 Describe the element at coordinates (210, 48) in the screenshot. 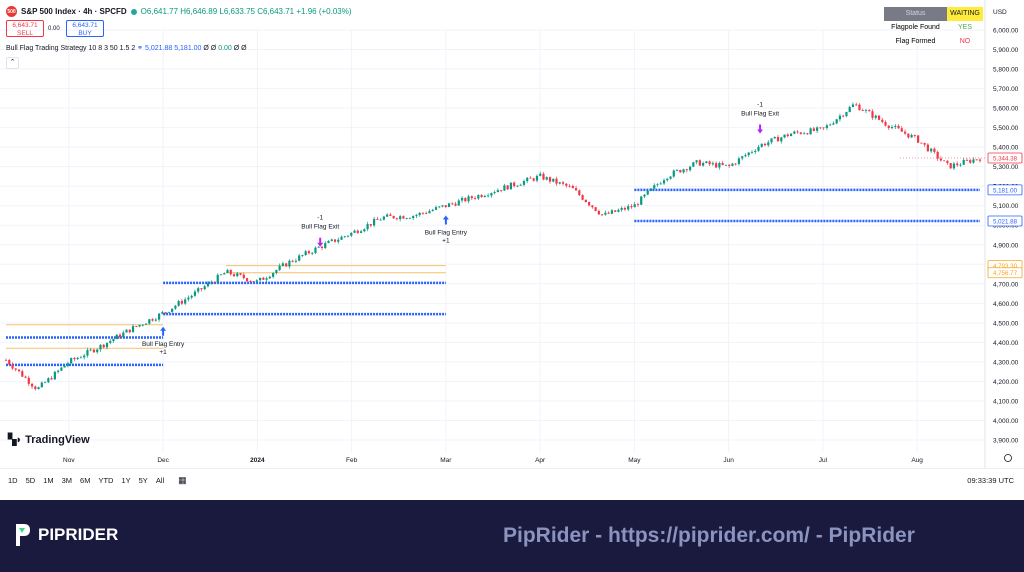

I see `strategy-tail-1: Ø Ø` at that location.